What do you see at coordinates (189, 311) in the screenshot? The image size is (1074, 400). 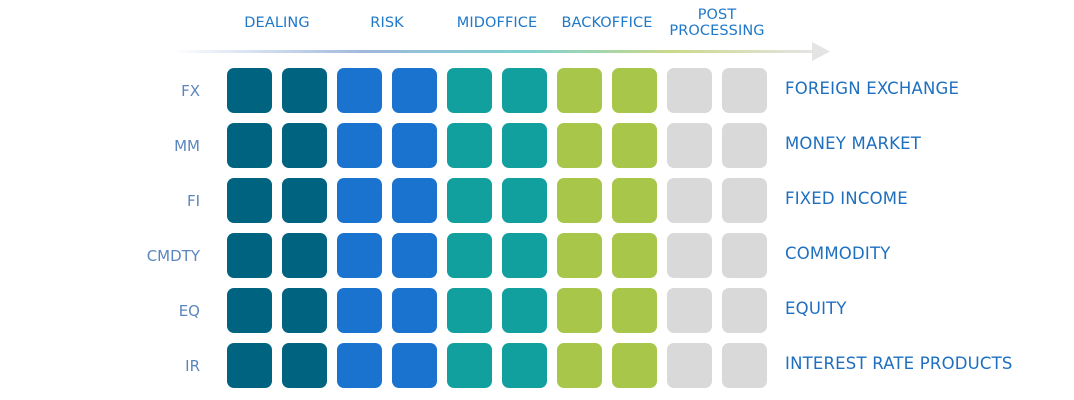 I see `row-code: EQ` at bounding box center [189, 311].